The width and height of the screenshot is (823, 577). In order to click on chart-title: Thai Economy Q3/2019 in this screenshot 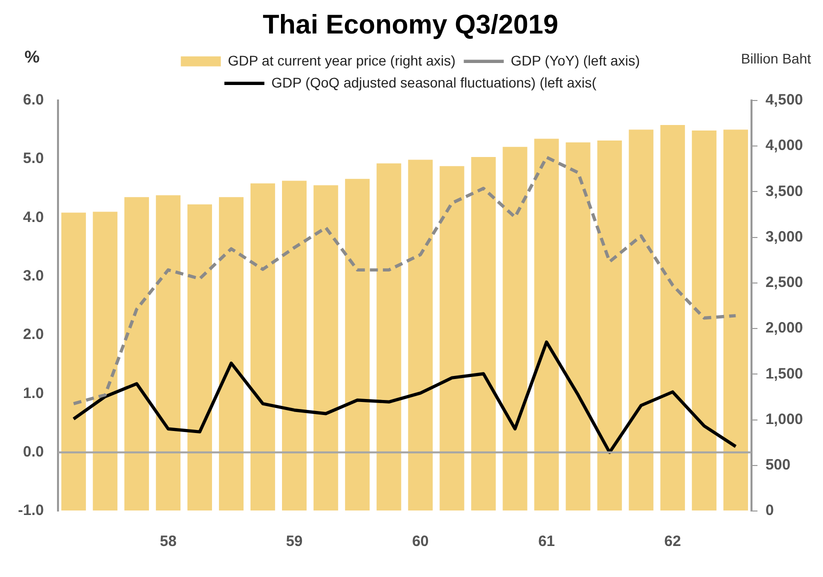, I will do `click(410, 25)`.